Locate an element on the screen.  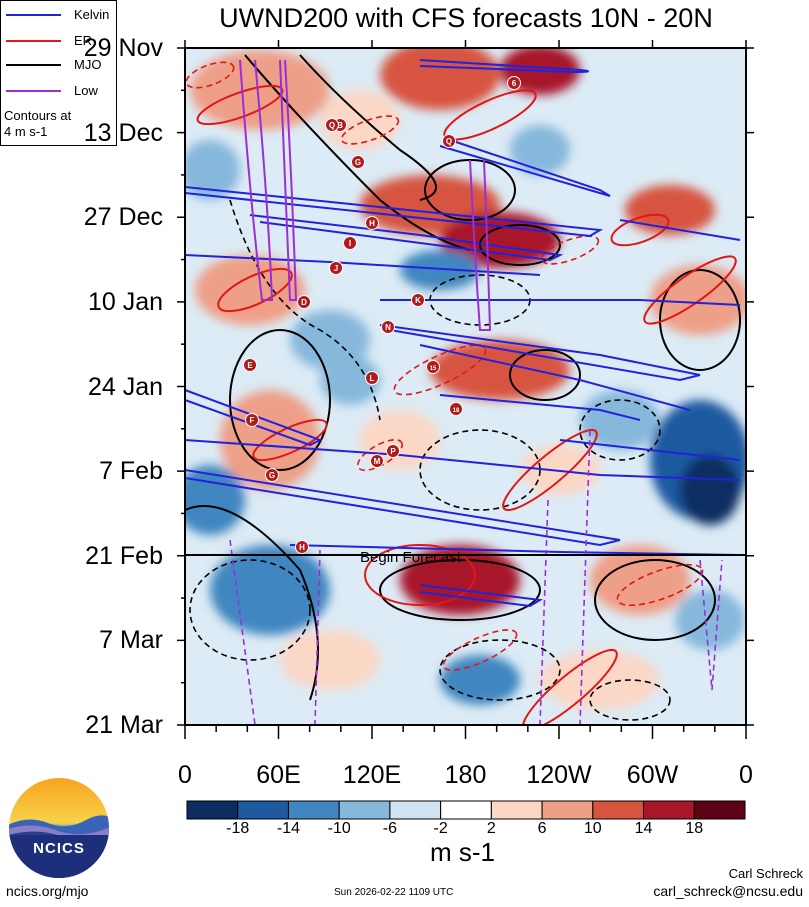
x-tick-label: 60E is located at coordinates (278, 775).